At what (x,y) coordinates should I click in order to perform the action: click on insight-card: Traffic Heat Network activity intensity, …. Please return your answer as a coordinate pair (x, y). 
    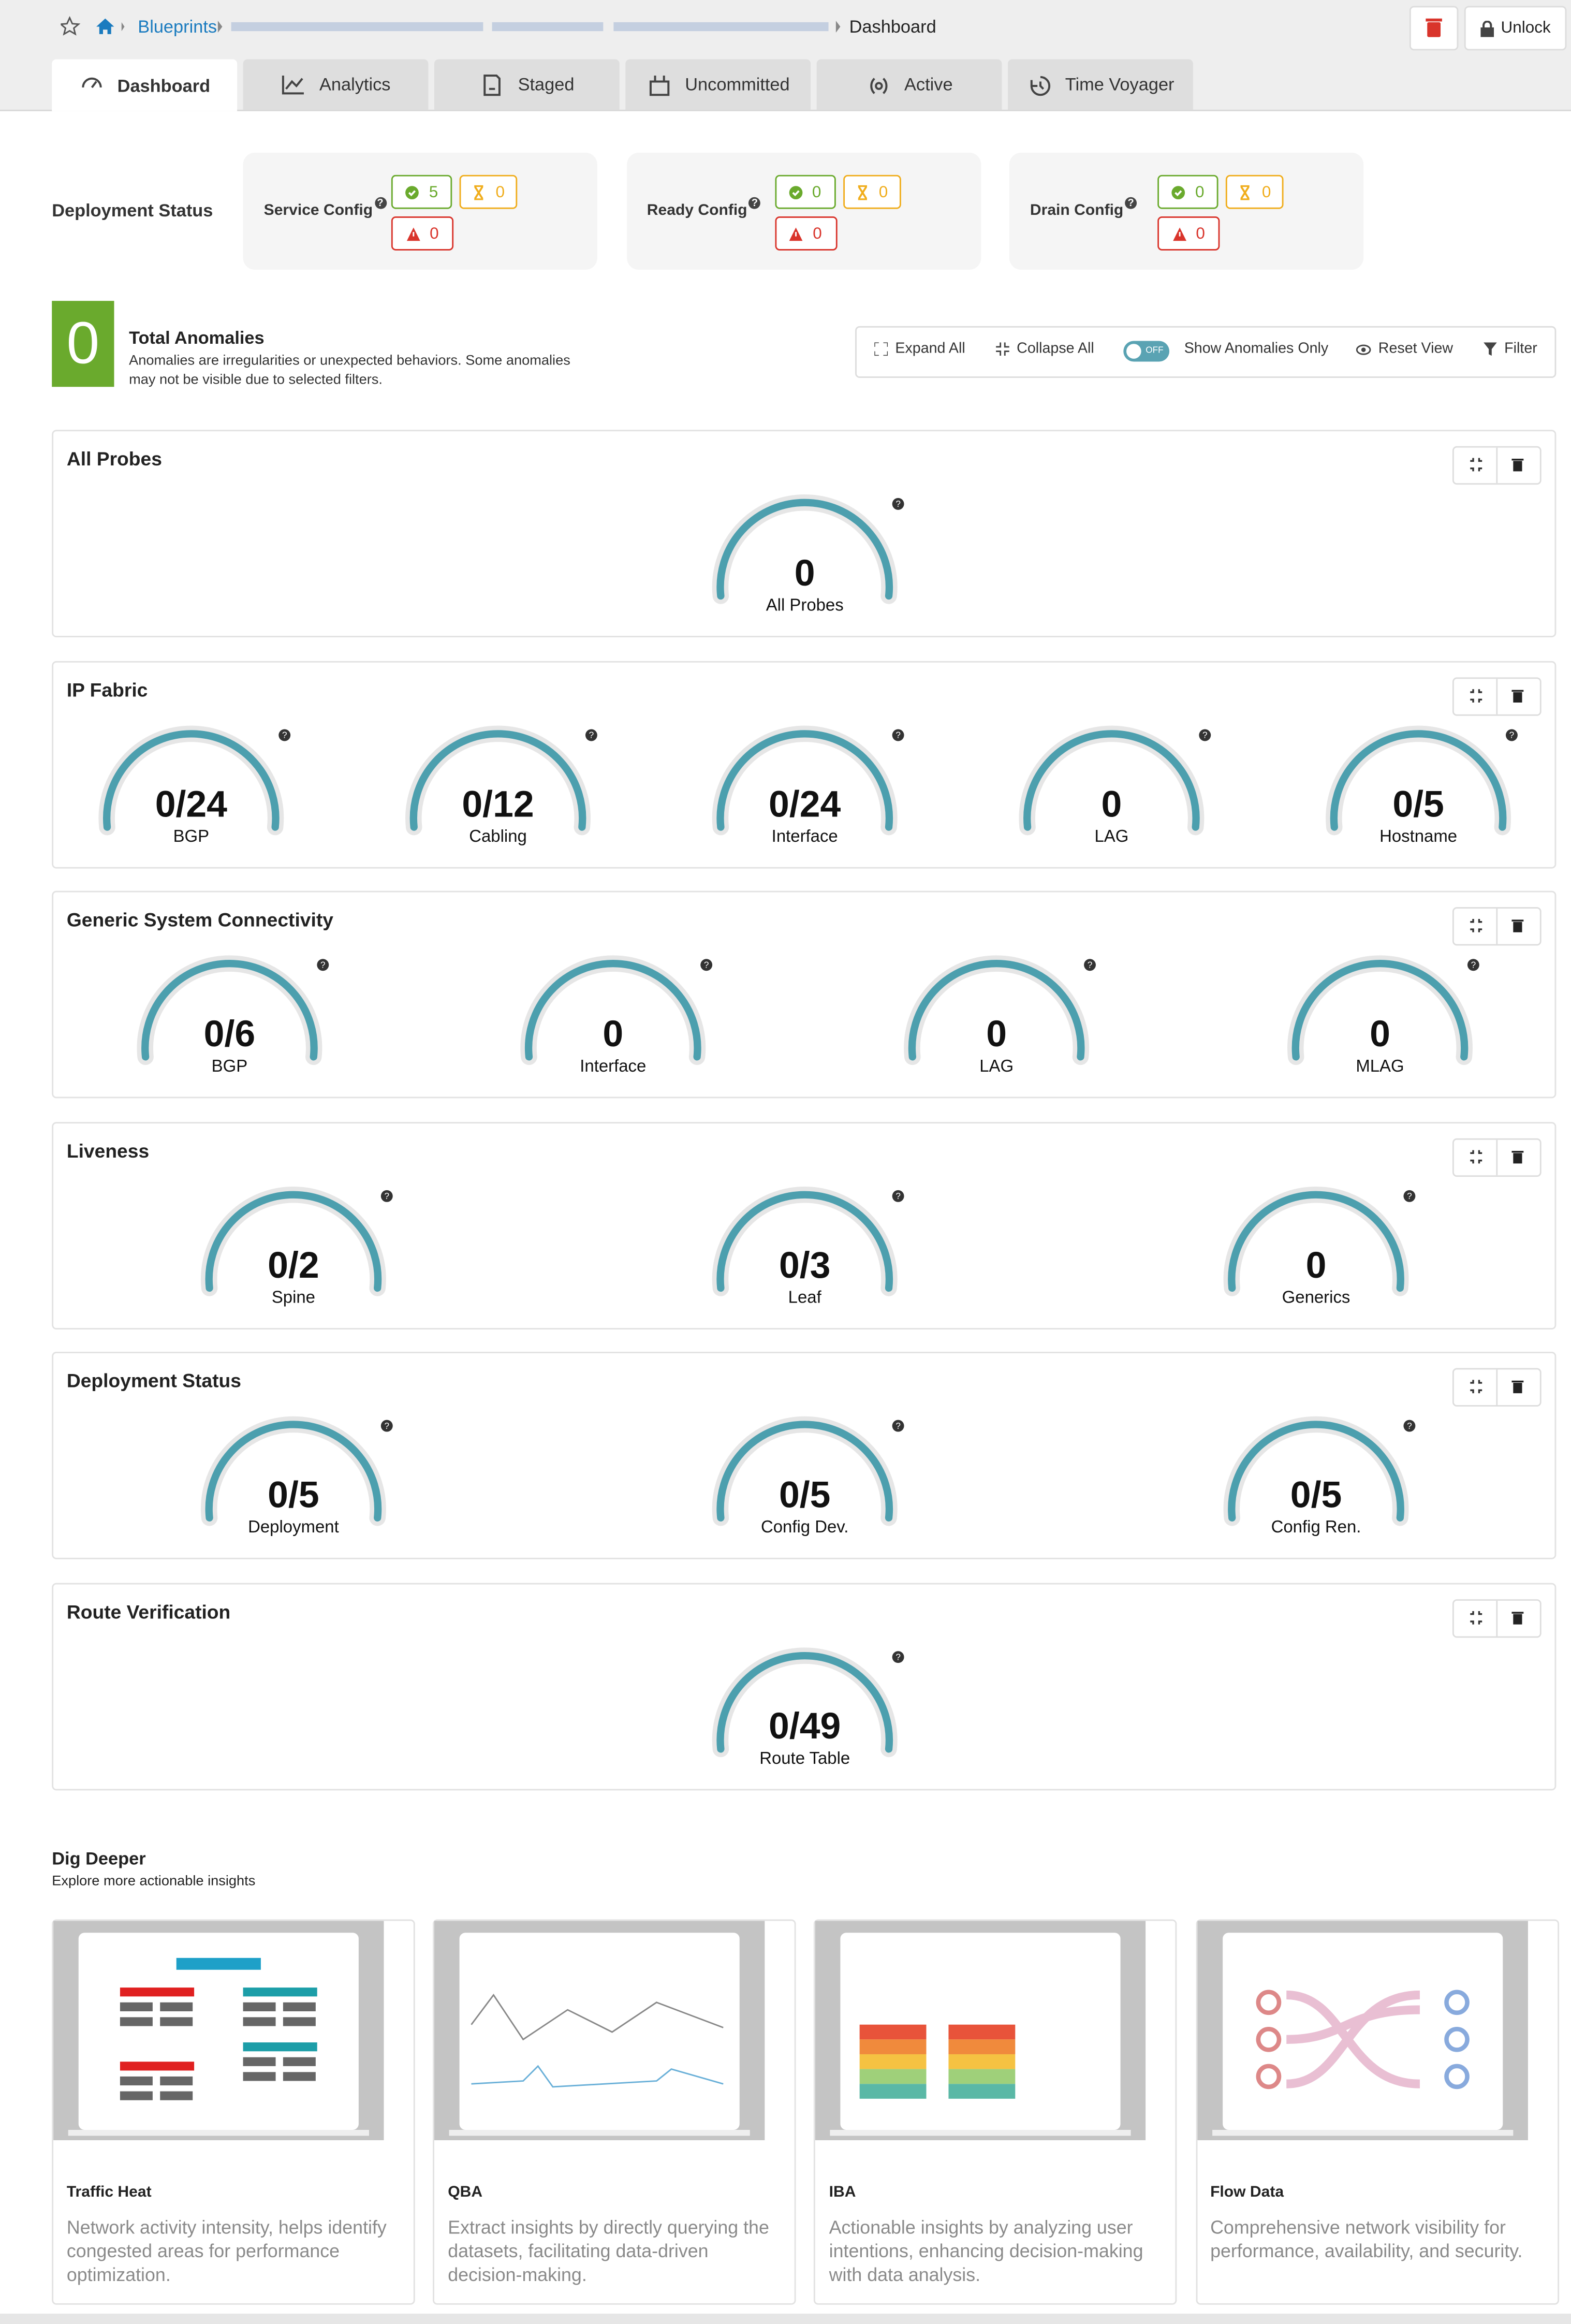
    Looking at the image, I should click on (233, 2112).